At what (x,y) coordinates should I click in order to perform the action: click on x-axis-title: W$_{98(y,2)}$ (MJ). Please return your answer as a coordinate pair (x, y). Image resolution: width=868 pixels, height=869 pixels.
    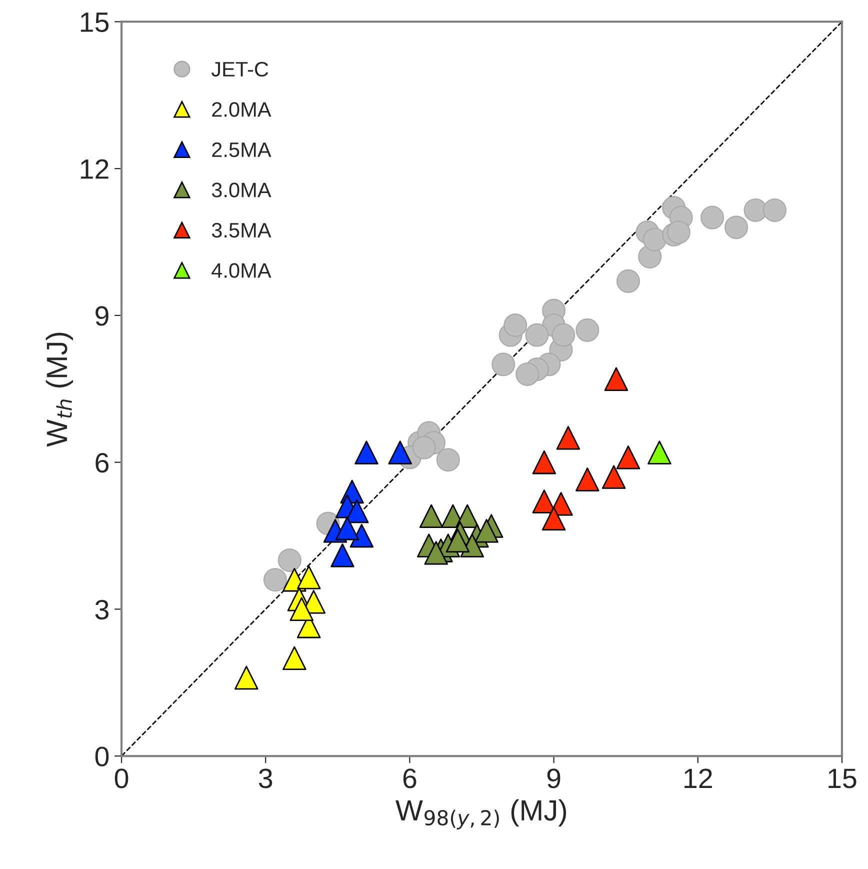
    Looking at the image, I should click on (481, 814).